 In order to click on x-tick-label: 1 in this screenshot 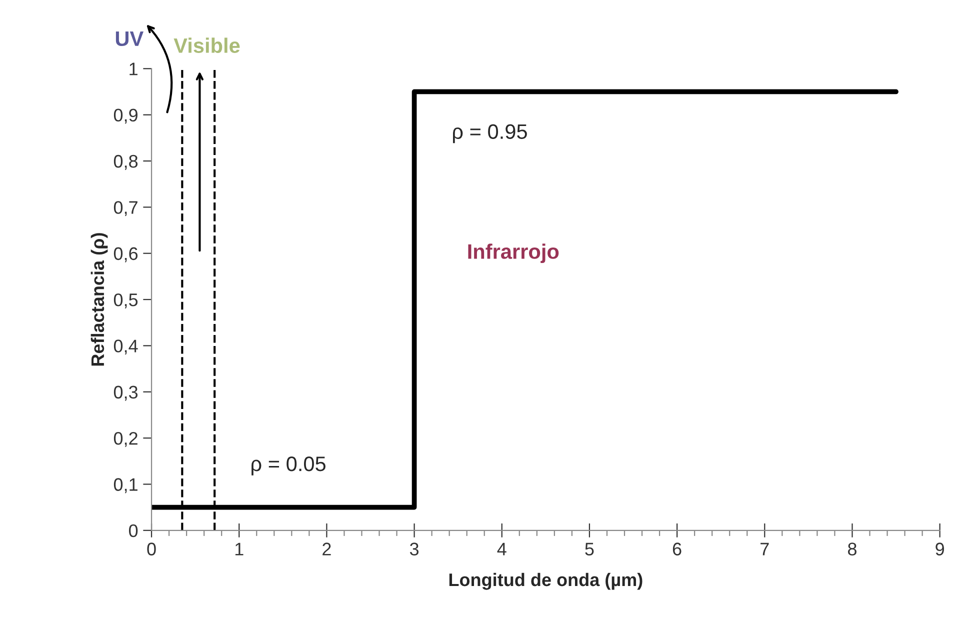, I will do `click(239, 549)`.